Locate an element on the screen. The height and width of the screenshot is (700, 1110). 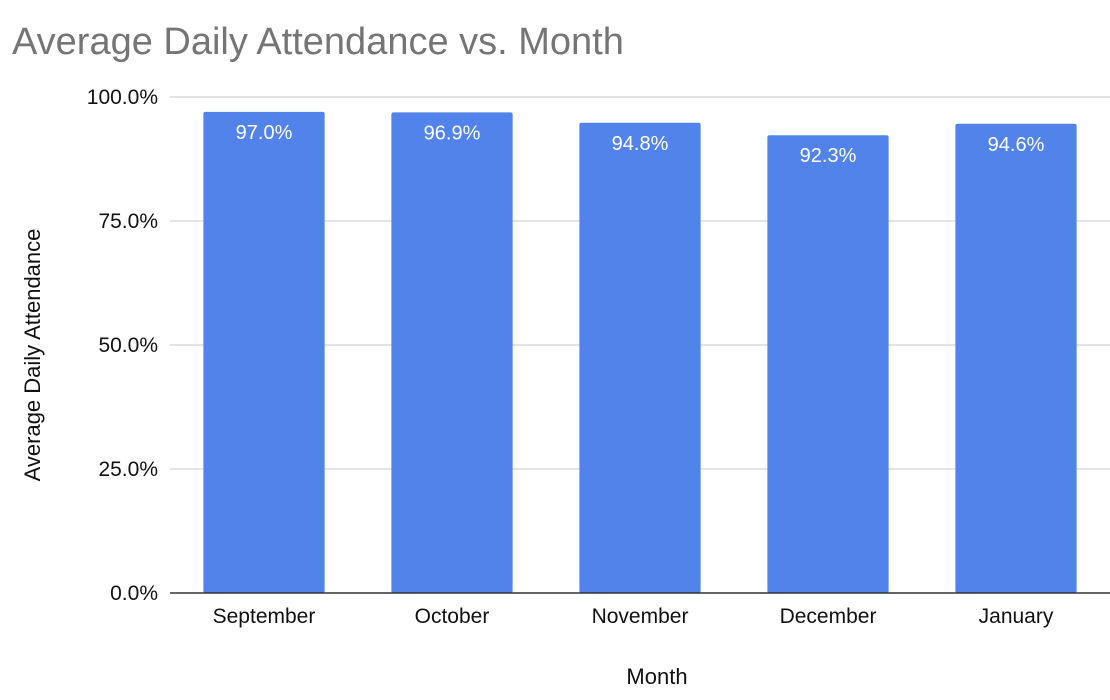
x-tick-label-september: September is located at coordinates (264, 616).